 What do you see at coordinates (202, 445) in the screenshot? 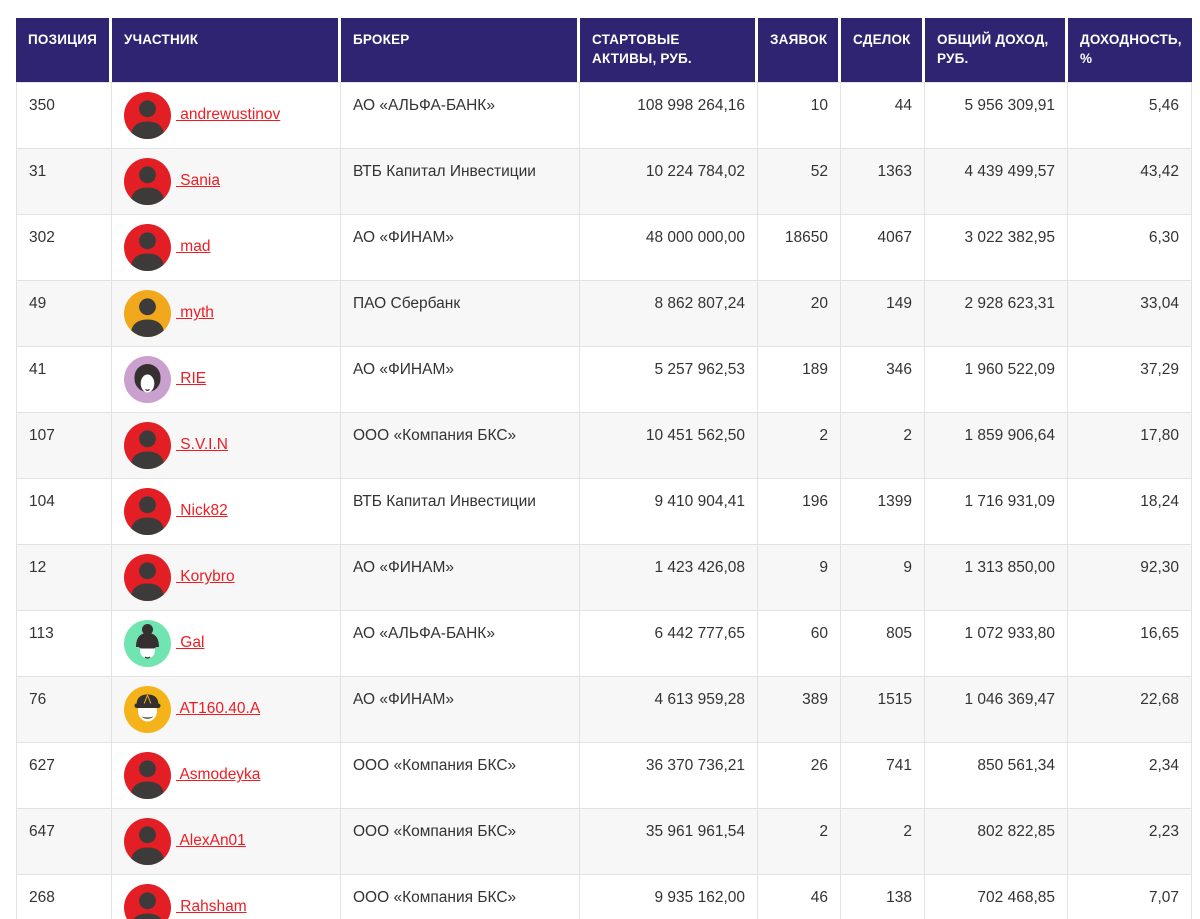
I see `participant-link: S.V.I.N` at bounding box center [202, 445].